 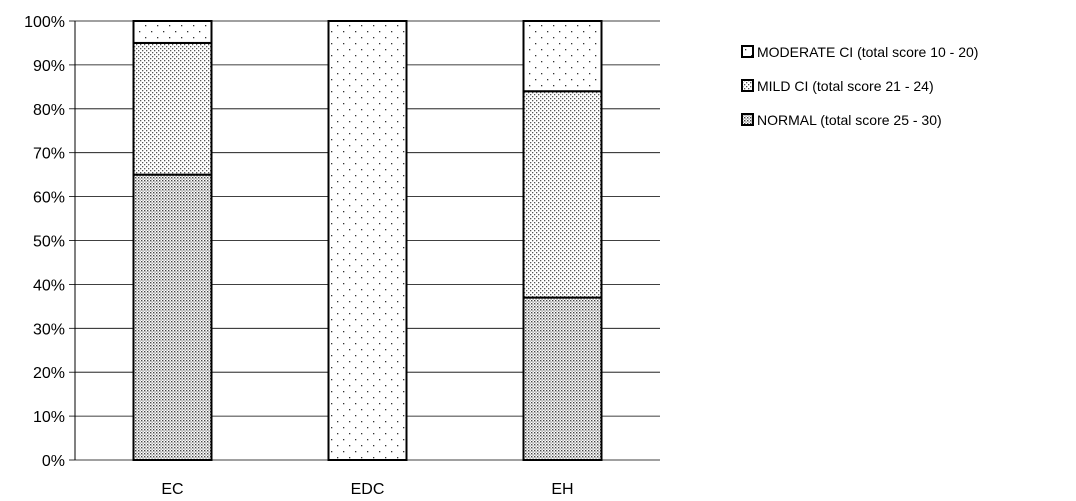 I want to click on y-tick-label: 80%, so click(x=49, y=110).